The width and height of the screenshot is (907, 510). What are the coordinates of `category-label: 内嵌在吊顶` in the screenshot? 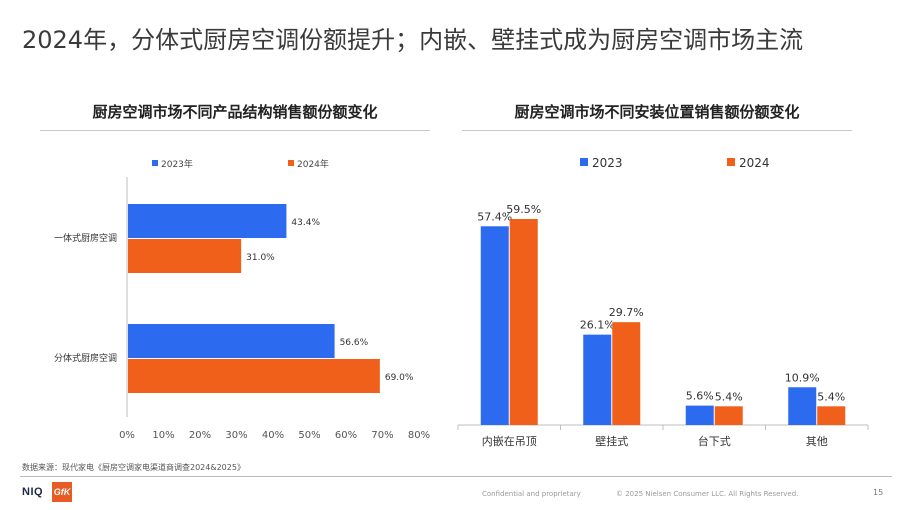 It's located at (509, 441).